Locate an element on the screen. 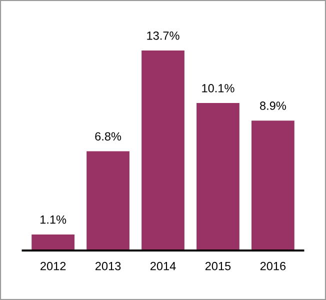  x-tick-label: 2016 is located at coordinates (273, 266).